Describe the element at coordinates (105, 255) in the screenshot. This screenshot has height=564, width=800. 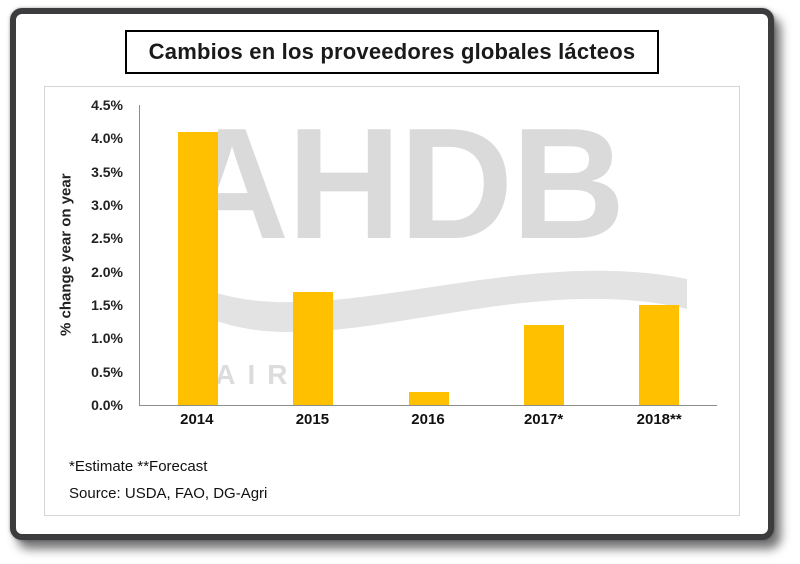
I see `y-axis-tick-labels: 4.5% 4.0% 3.5% 3.0% 2.5% 2.0% 1.5% 1.0% 0.5% 0.0%` at that location.